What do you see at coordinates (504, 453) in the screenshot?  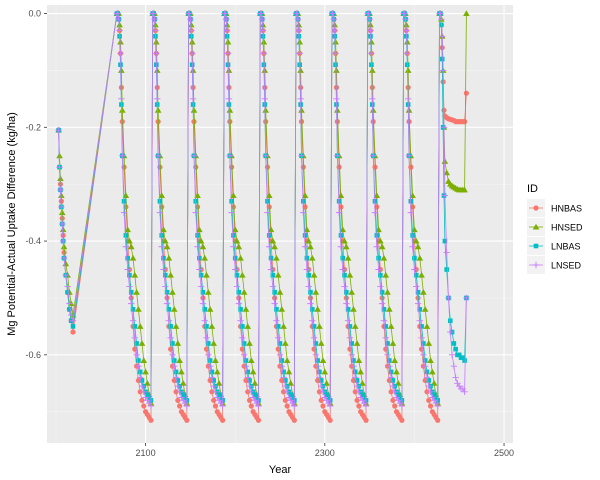 I see `x-tick-label: 2500` at bounding box center [504, 453].